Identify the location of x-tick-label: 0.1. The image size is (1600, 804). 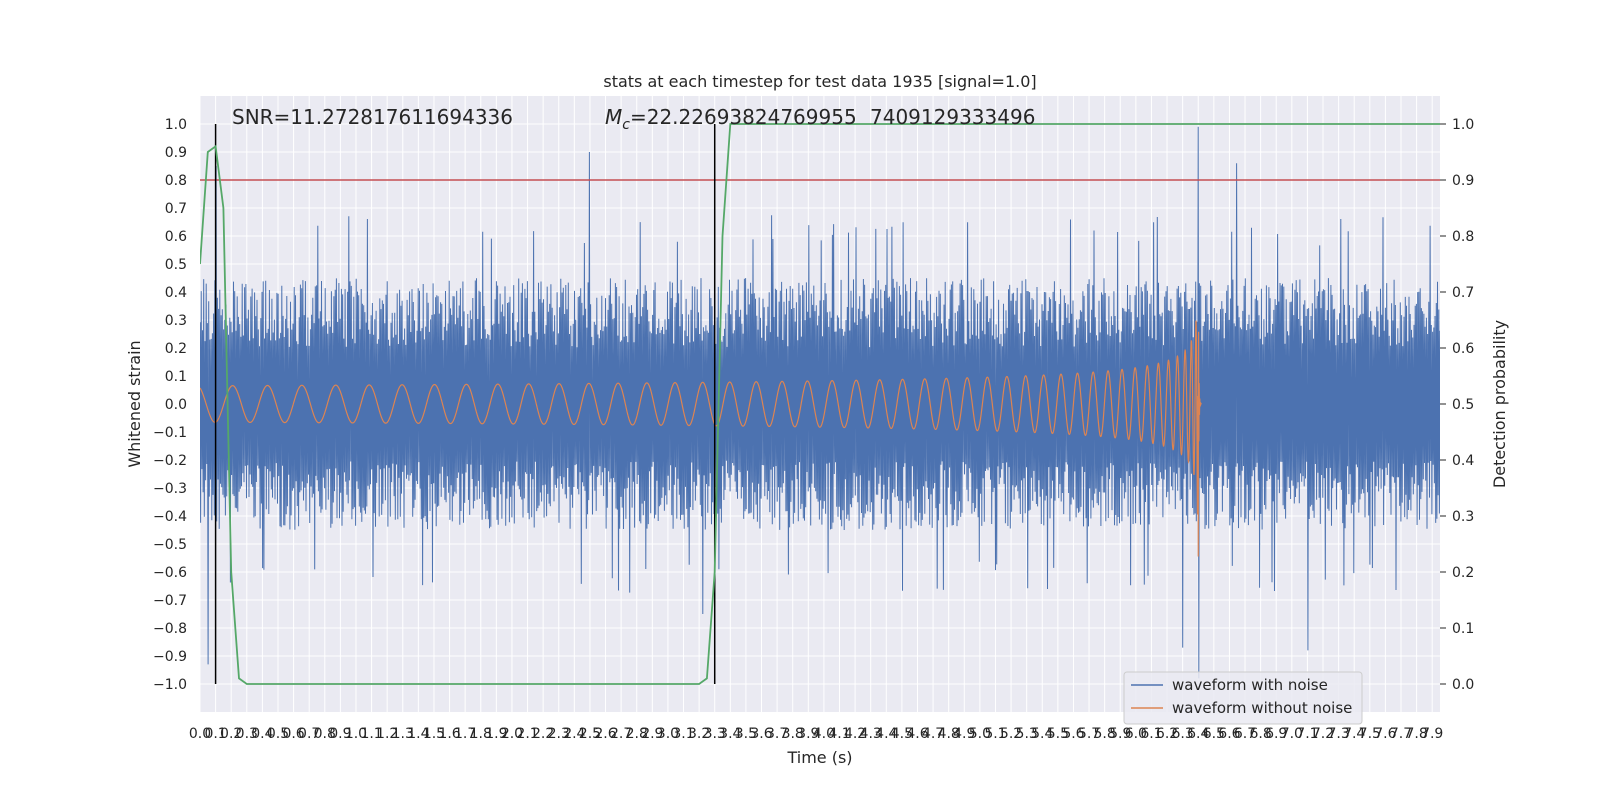
(215, 734).